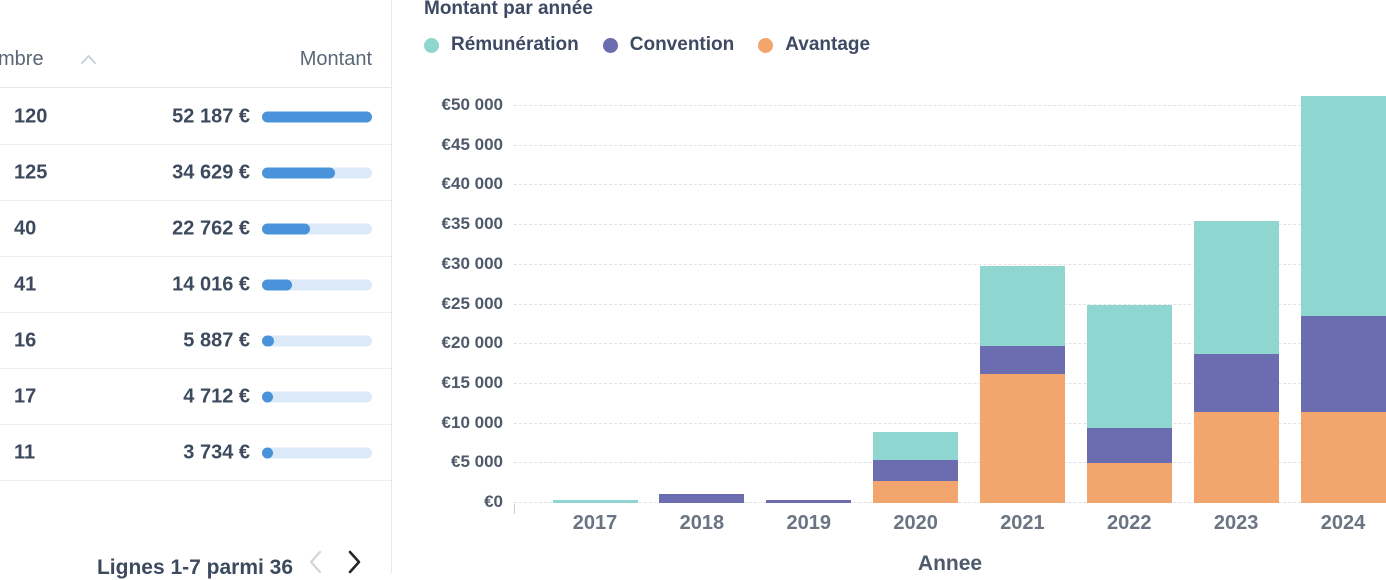 The height and width of the screenshot is (580, 1386). What do you see at coordinates (472, 382) in the screenshot?
I see `y-tick-label: €15 000` at bounding box center [472, 382].